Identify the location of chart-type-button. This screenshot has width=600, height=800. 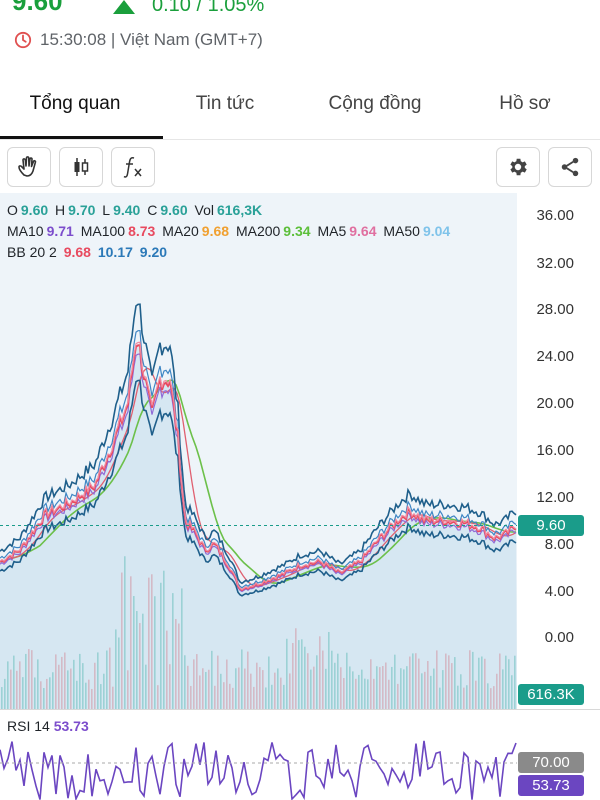
(81, 167).